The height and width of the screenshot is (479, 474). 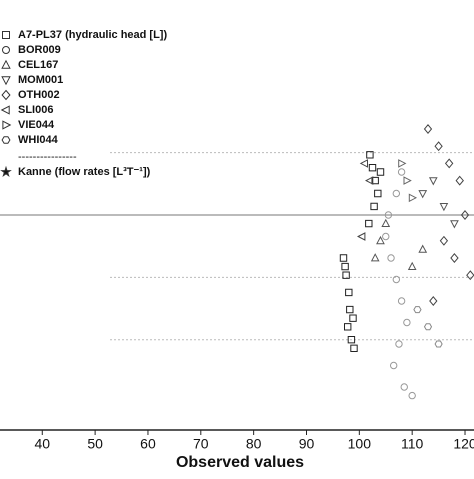 I want to click on legend-label: OTH002, so click(x=39, y=95).